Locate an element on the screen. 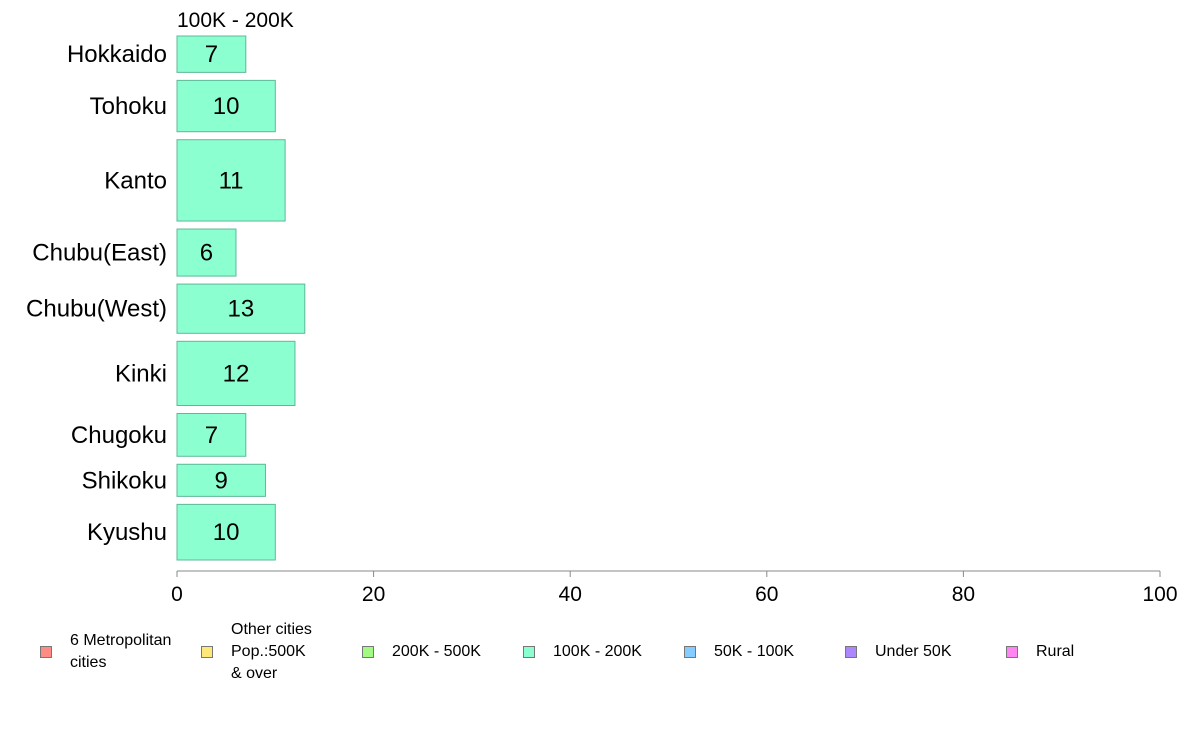 The image size is (1188, 736). bar-value-label: 11 is located at coordinates (231, 180).